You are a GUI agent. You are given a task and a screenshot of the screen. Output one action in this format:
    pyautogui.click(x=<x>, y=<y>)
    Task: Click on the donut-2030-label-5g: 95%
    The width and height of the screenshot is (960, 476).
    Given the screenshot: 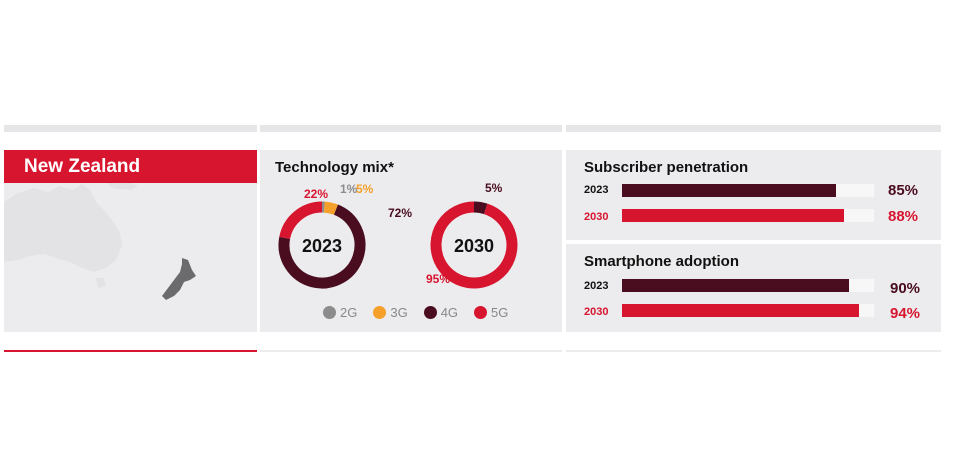 What is the action you would take?
    pyautogui.click(x=438, y=279)
    